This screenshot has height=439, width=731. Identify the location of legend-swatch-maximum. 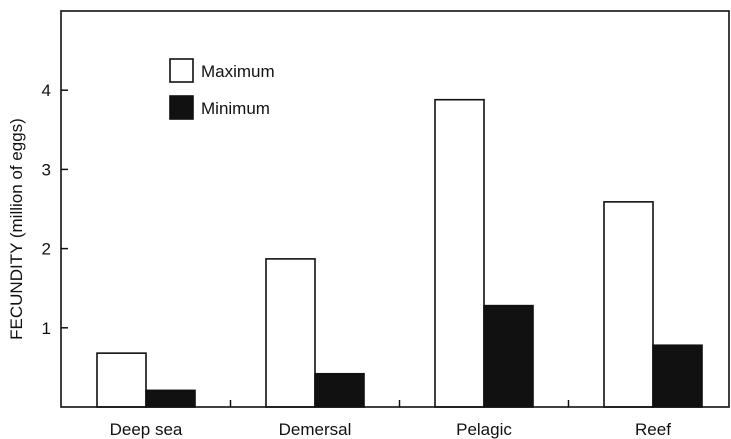
(181, 70).